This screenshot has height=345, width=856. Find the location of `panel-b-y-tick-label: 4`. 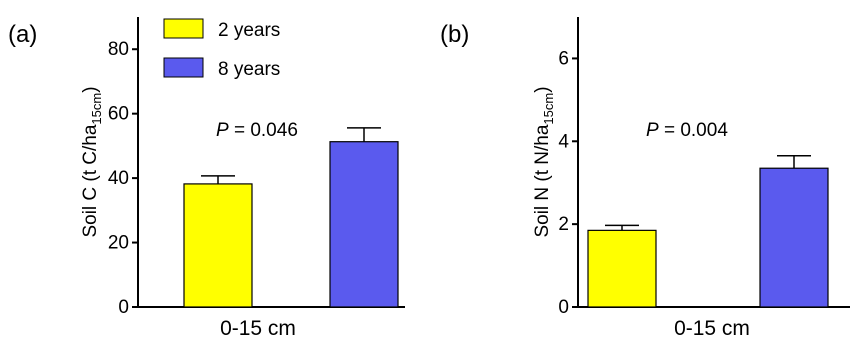

panel-b-y-tick-label: 4 is located at coordinates (563, 141).